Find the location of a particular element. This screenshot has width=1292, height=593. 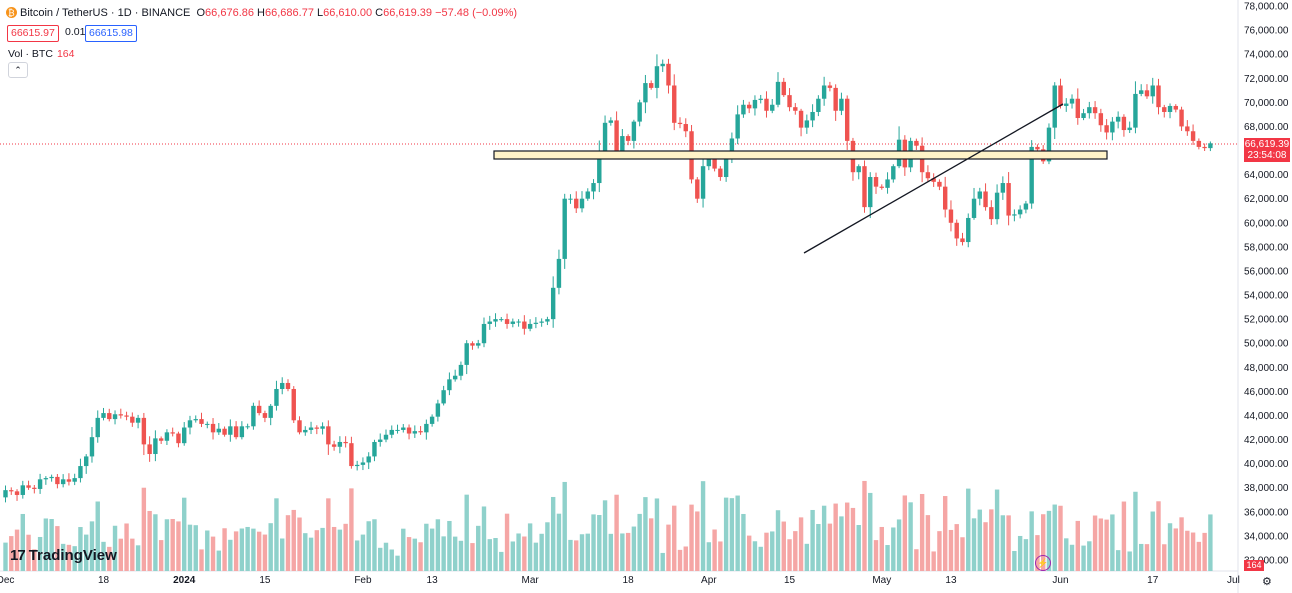

collapse-legend-button: ⌃ is located at coordinates (18, 70).